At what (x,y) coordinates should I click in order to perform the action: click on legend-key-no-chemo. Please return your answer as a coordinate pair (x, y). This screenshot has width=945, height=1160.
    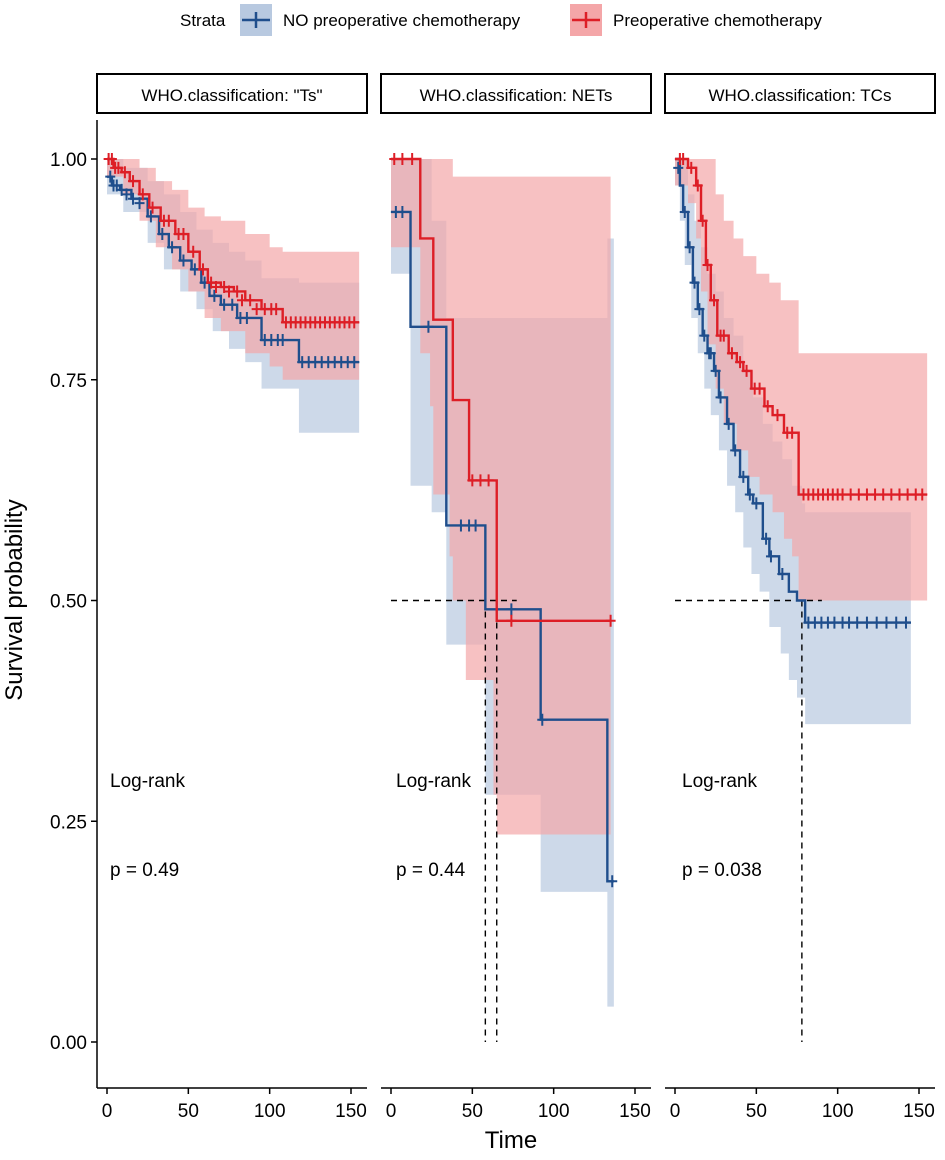
    Looking at the image, I should click on (256, 20).